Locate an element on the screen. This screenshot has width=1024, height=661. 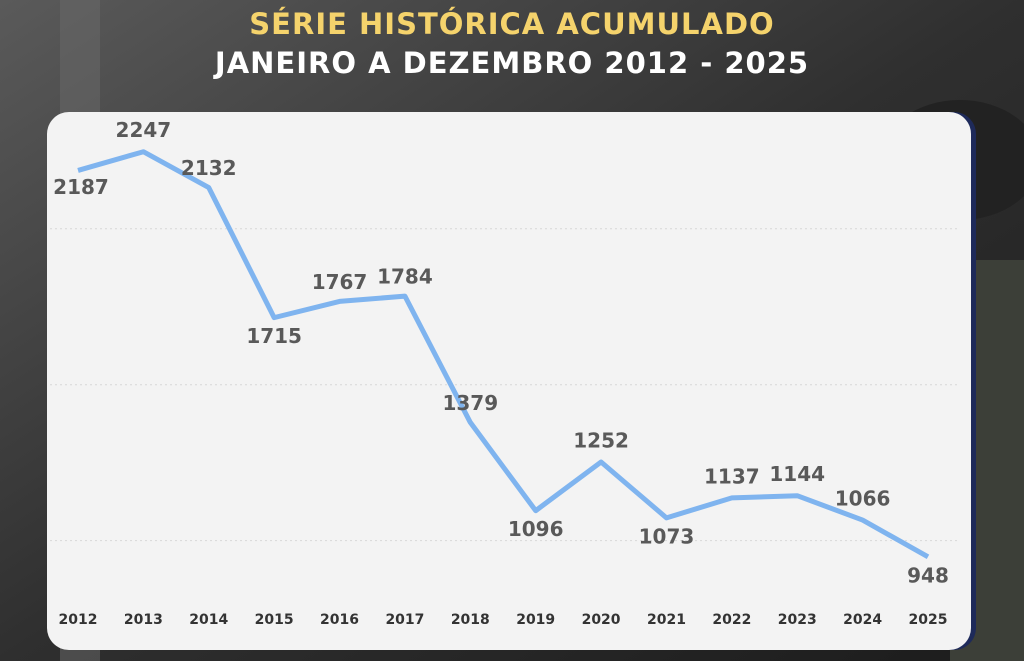
value-label: 1379 is located at coordinates (470, 403).